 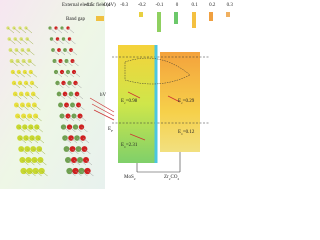 What do you see at coordinates (182, 103) in the screenshot?
I see `text-part: c` at bounding box center [182, 103].